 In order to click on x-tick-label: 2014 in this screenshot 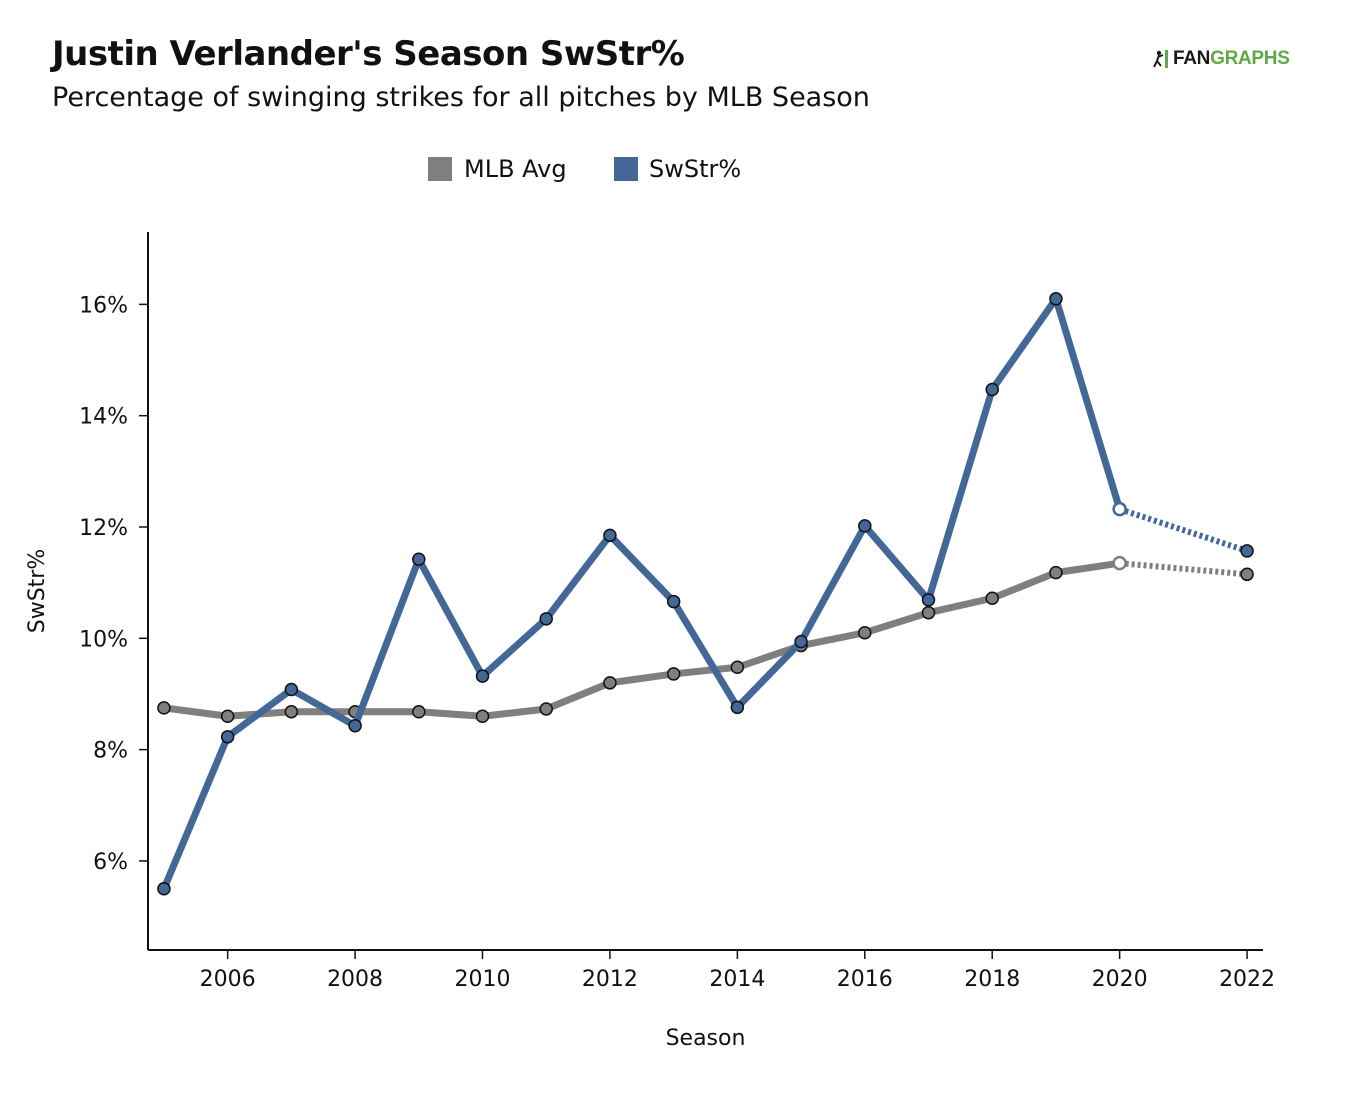, I will do `click(737, 979)`.